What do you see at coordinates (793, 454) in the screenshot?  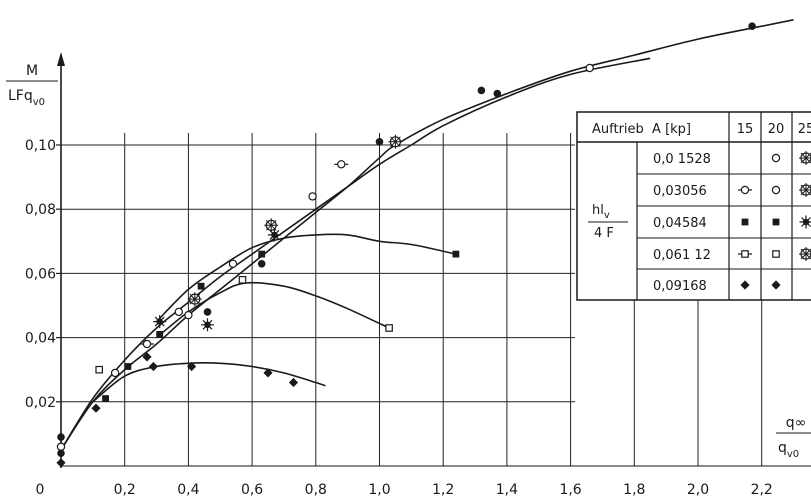 I see `x-label-den-sub: v0` at bounding box center [793, 454].